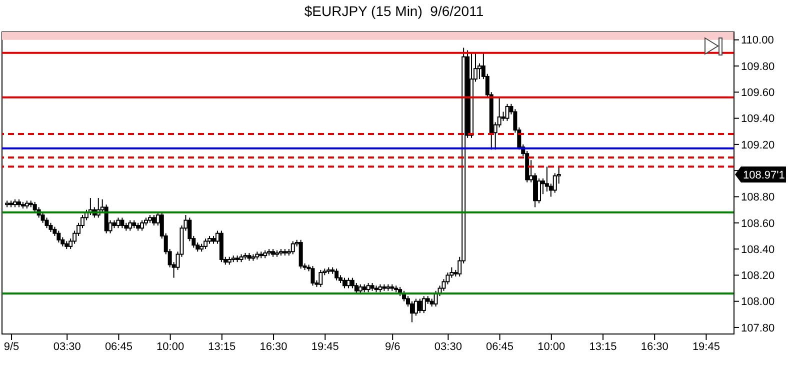  What do you see at coordinates (758, 119) in the screenshot?
I see `y-tick-label: 109.40` at bounding box center [758, 119].